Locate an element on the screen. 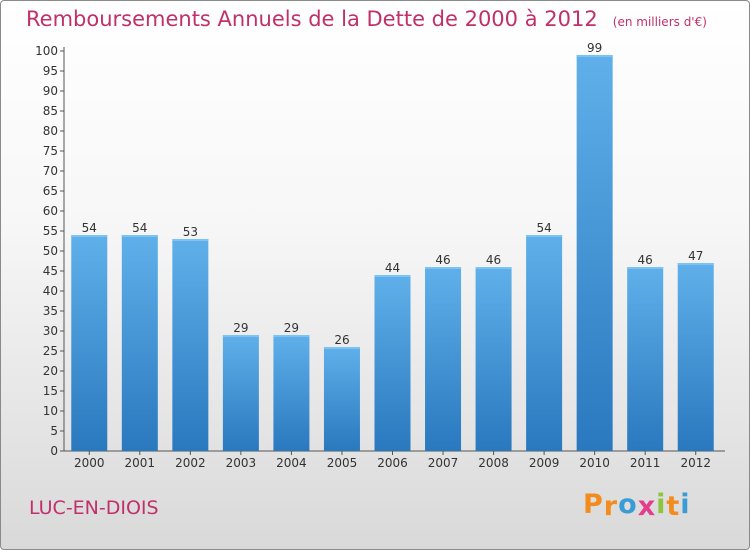 This screenshot has width=750, height=550. data-label-2004: 29 is located at coordinates (291, 328).